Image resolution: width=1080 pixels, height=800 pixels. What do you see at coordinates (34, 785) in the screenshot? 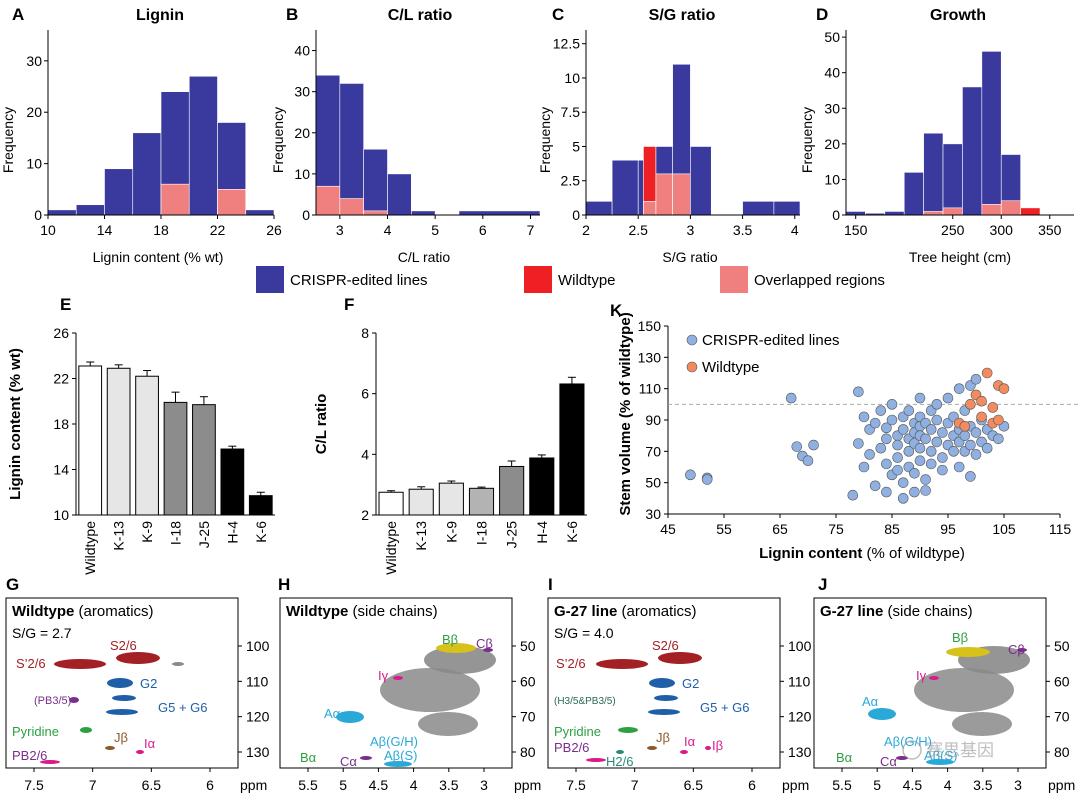
I see `nmr-x-tick-label: 7.5` at bounding box center [34, 785].